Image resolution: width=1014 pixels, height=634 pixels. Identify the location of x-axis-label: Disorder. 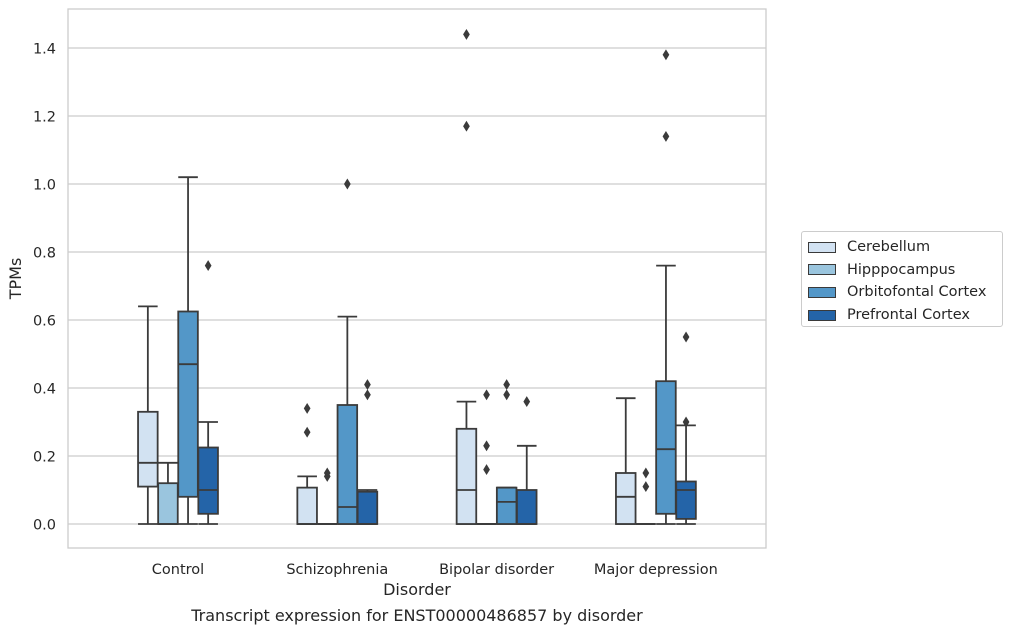
(417, 589).